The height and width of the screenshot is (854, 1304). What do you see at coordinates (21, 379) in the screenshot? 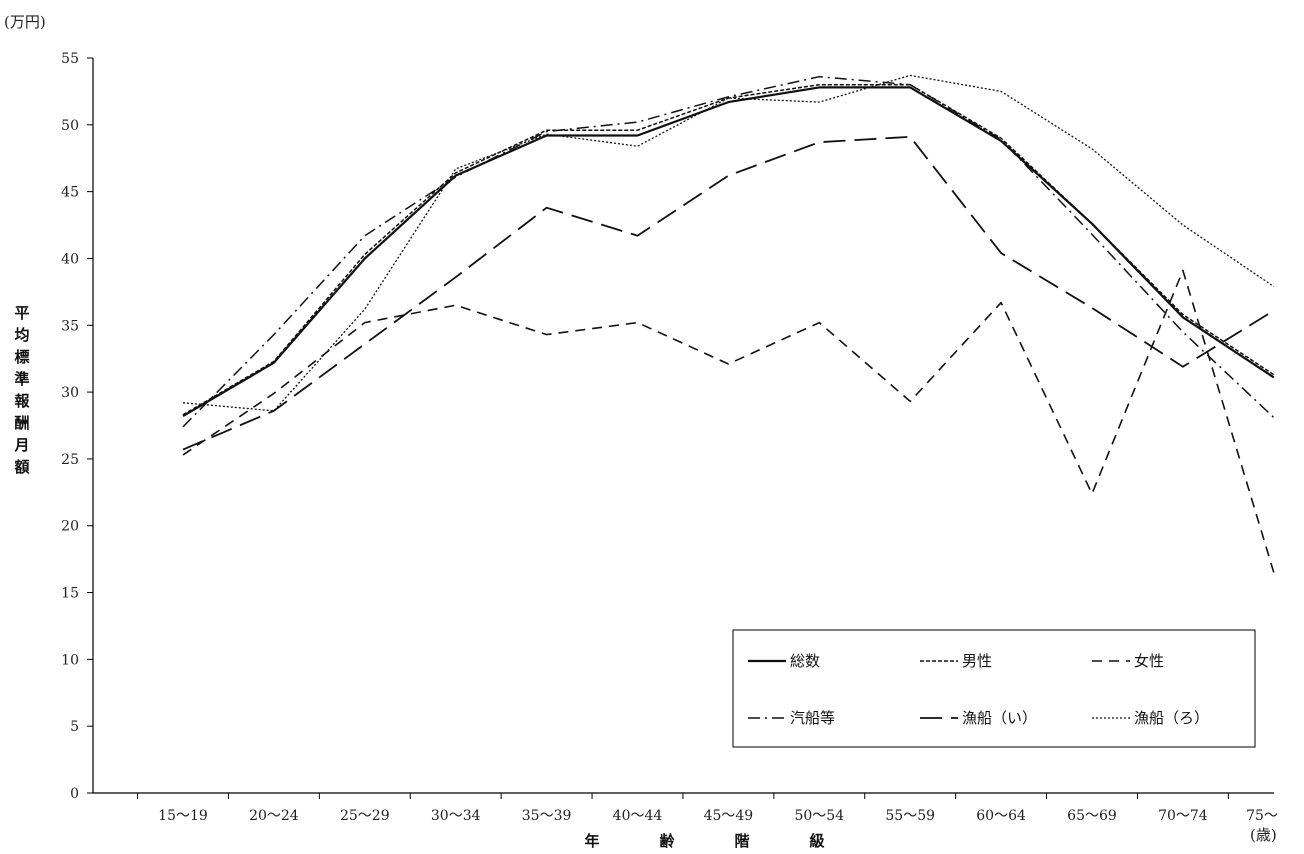
I see `y-axis-label-char: 準` at bounding box center [21, 379].